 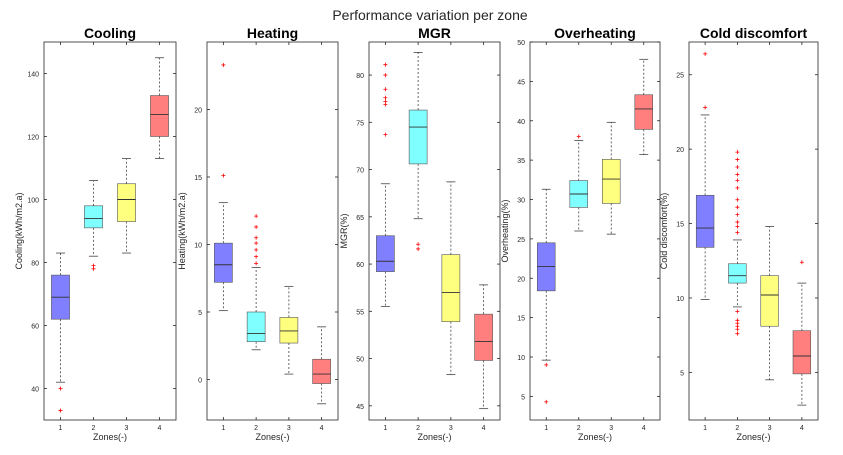 I want to click on y-axis-label: Cold discomfort(%), so click(x=664, y=231).